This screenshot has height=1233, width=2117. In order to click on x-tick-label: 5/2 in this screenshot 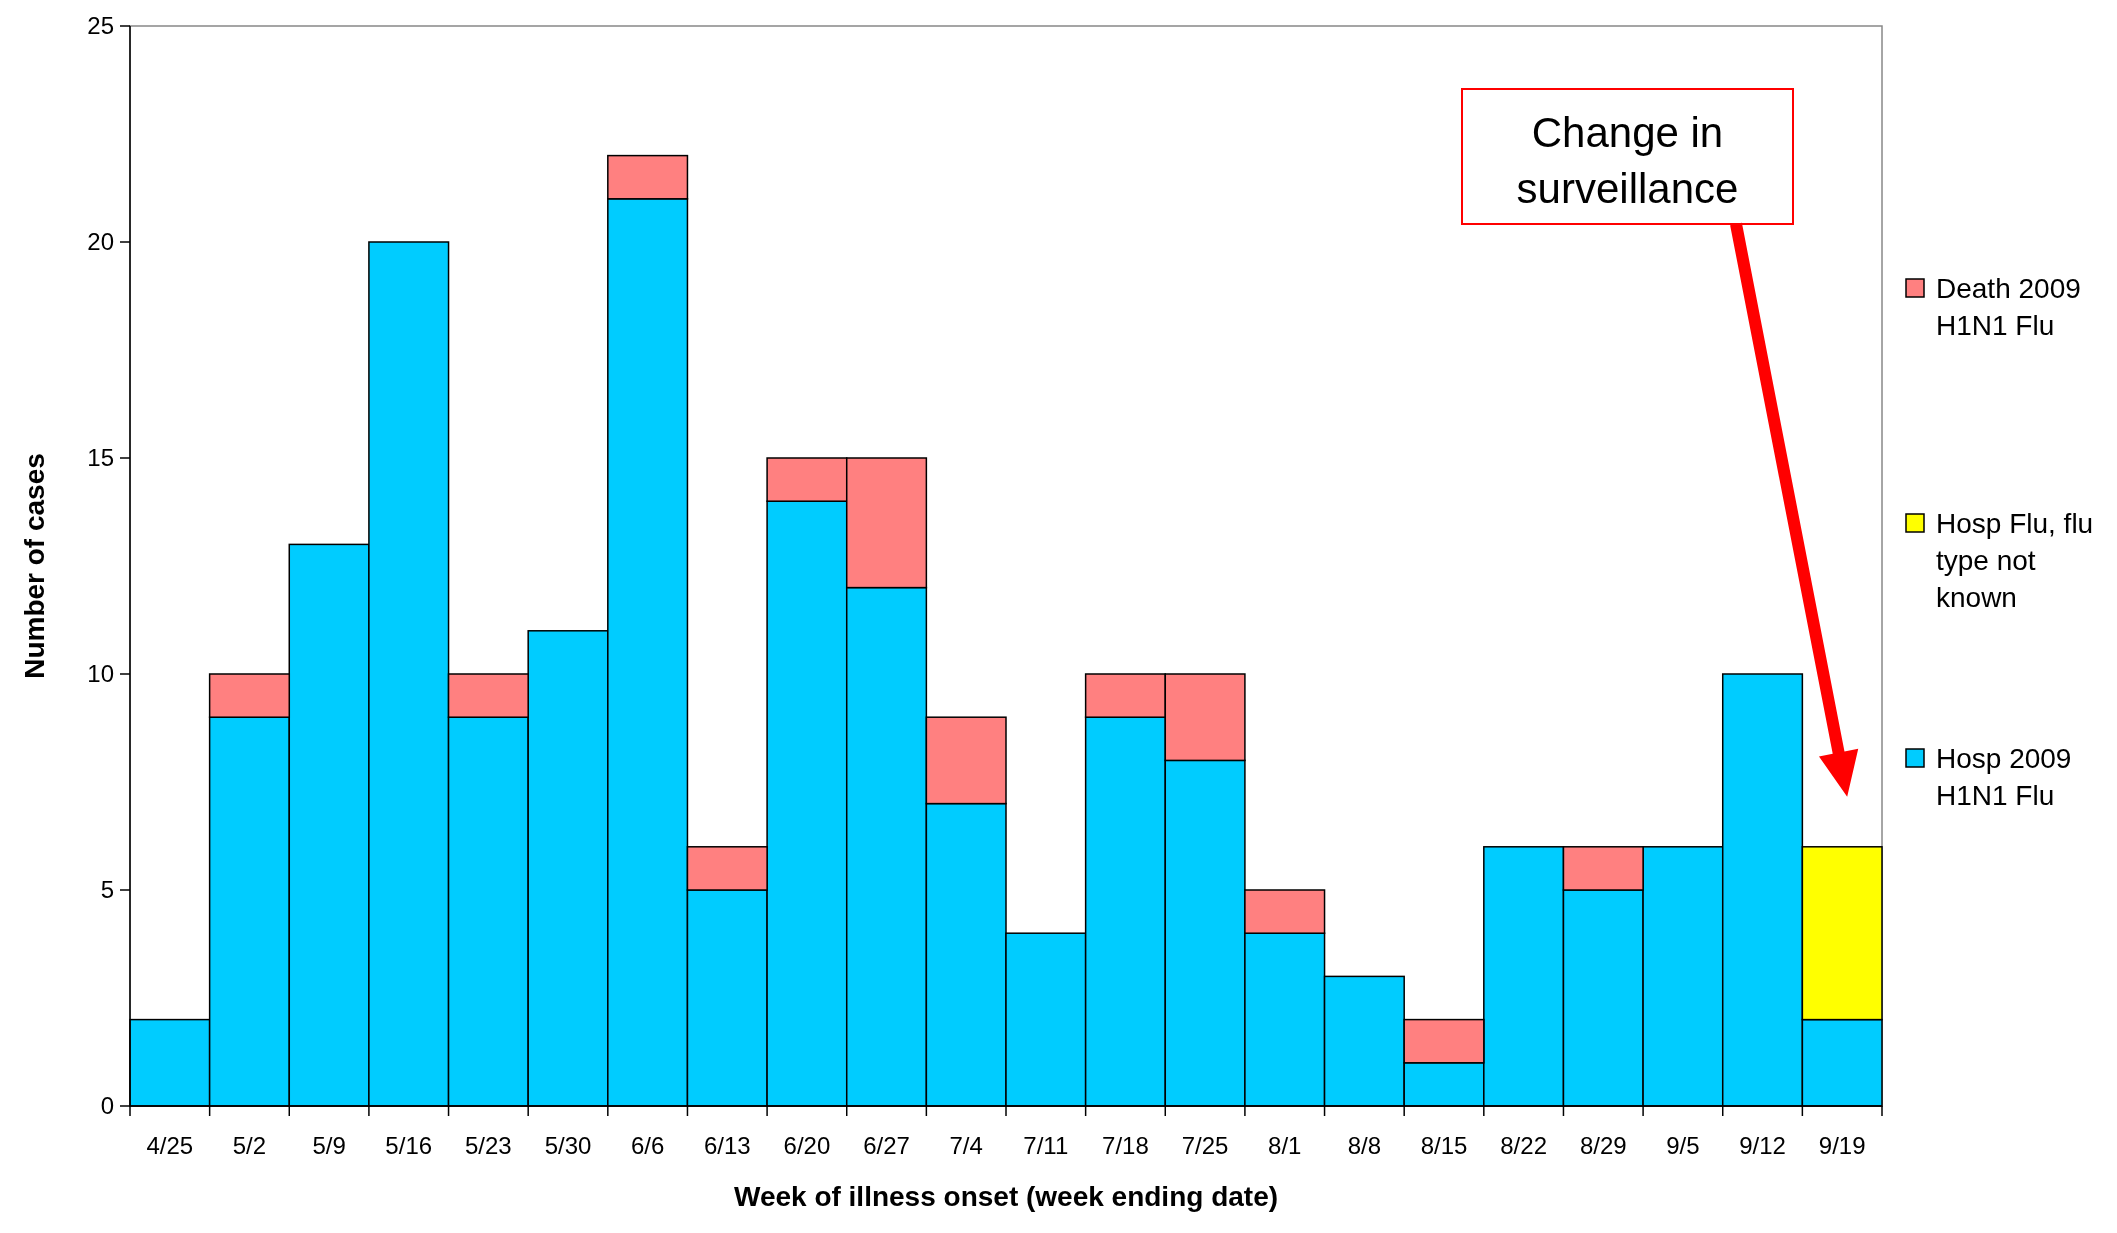, I will do `click(249, 1145)`.